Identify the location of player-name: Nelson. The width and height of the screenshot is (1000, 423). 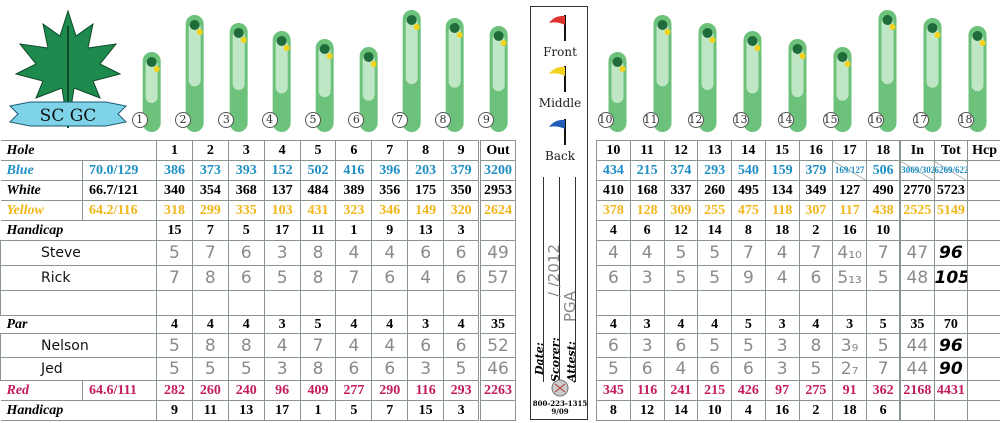
(78, 345).